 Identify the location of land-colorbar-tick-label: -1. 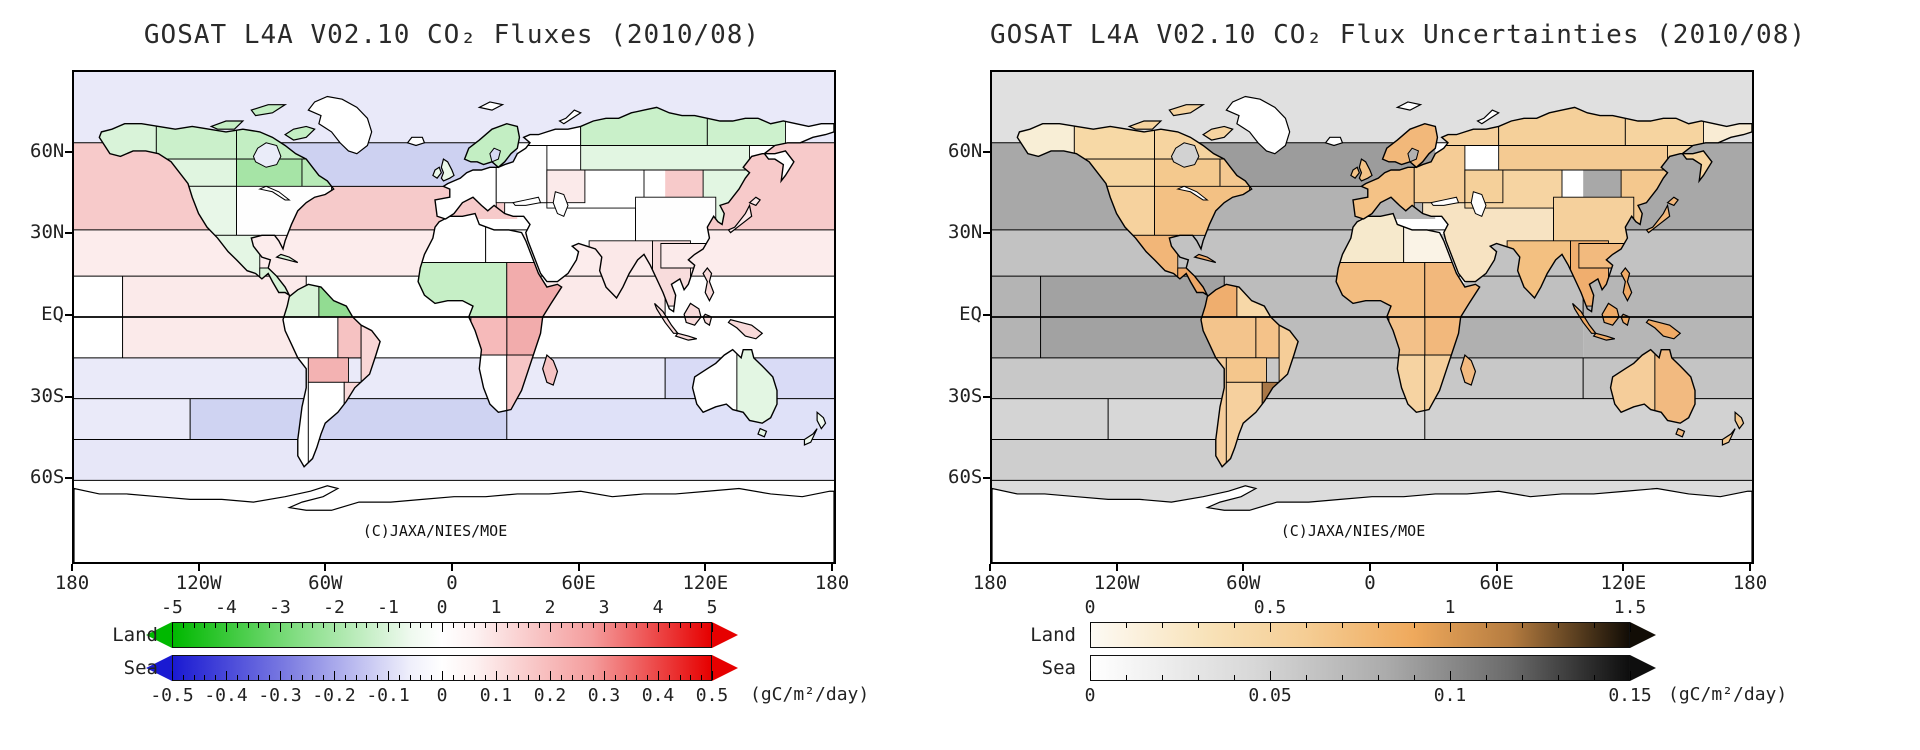
(388, 607).